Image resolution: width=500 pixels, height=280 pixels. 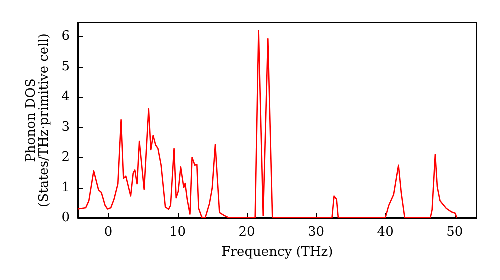 I want to click on x-tick-label: 50, so click(x=455, y=232).